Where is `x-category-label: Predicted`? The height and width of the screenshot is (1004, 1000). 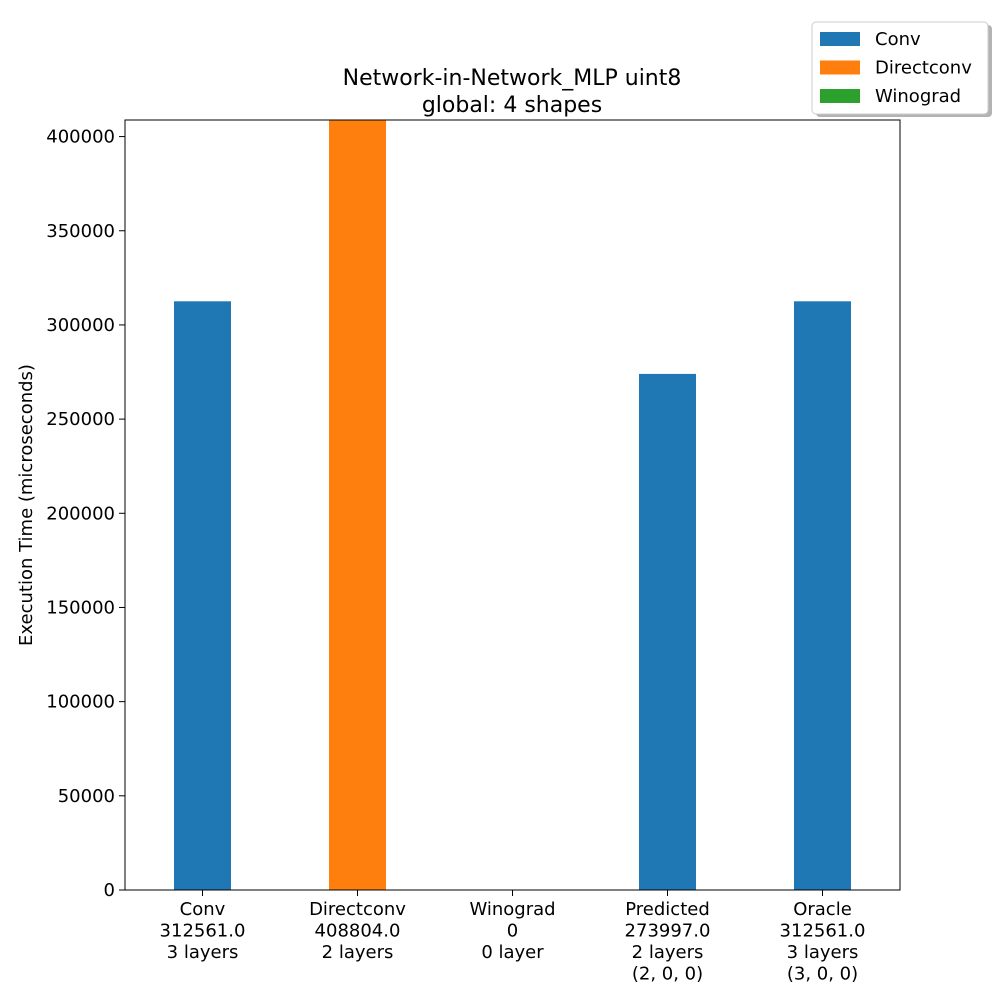
x-category-label: Predicted is located at coordinates (667, 909).